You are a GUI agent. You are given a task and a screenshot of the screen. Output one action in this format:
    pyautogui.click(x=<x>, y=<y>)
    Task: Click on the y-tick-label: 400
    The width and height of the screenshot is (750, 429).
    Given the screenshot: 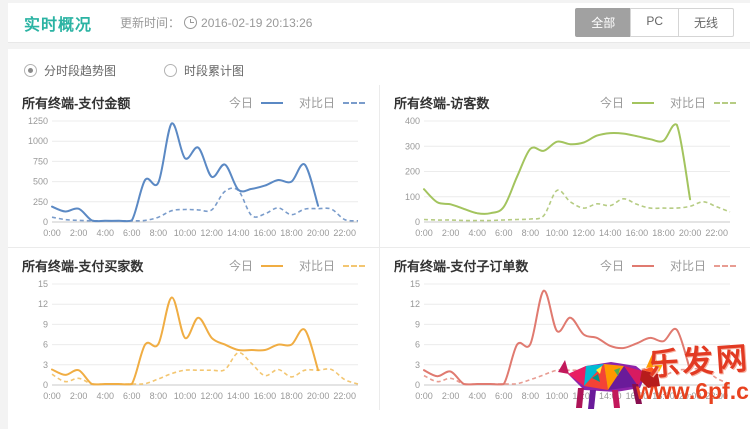 What is the action you would take?
    pyautogui.click(x=412, y=121)
    